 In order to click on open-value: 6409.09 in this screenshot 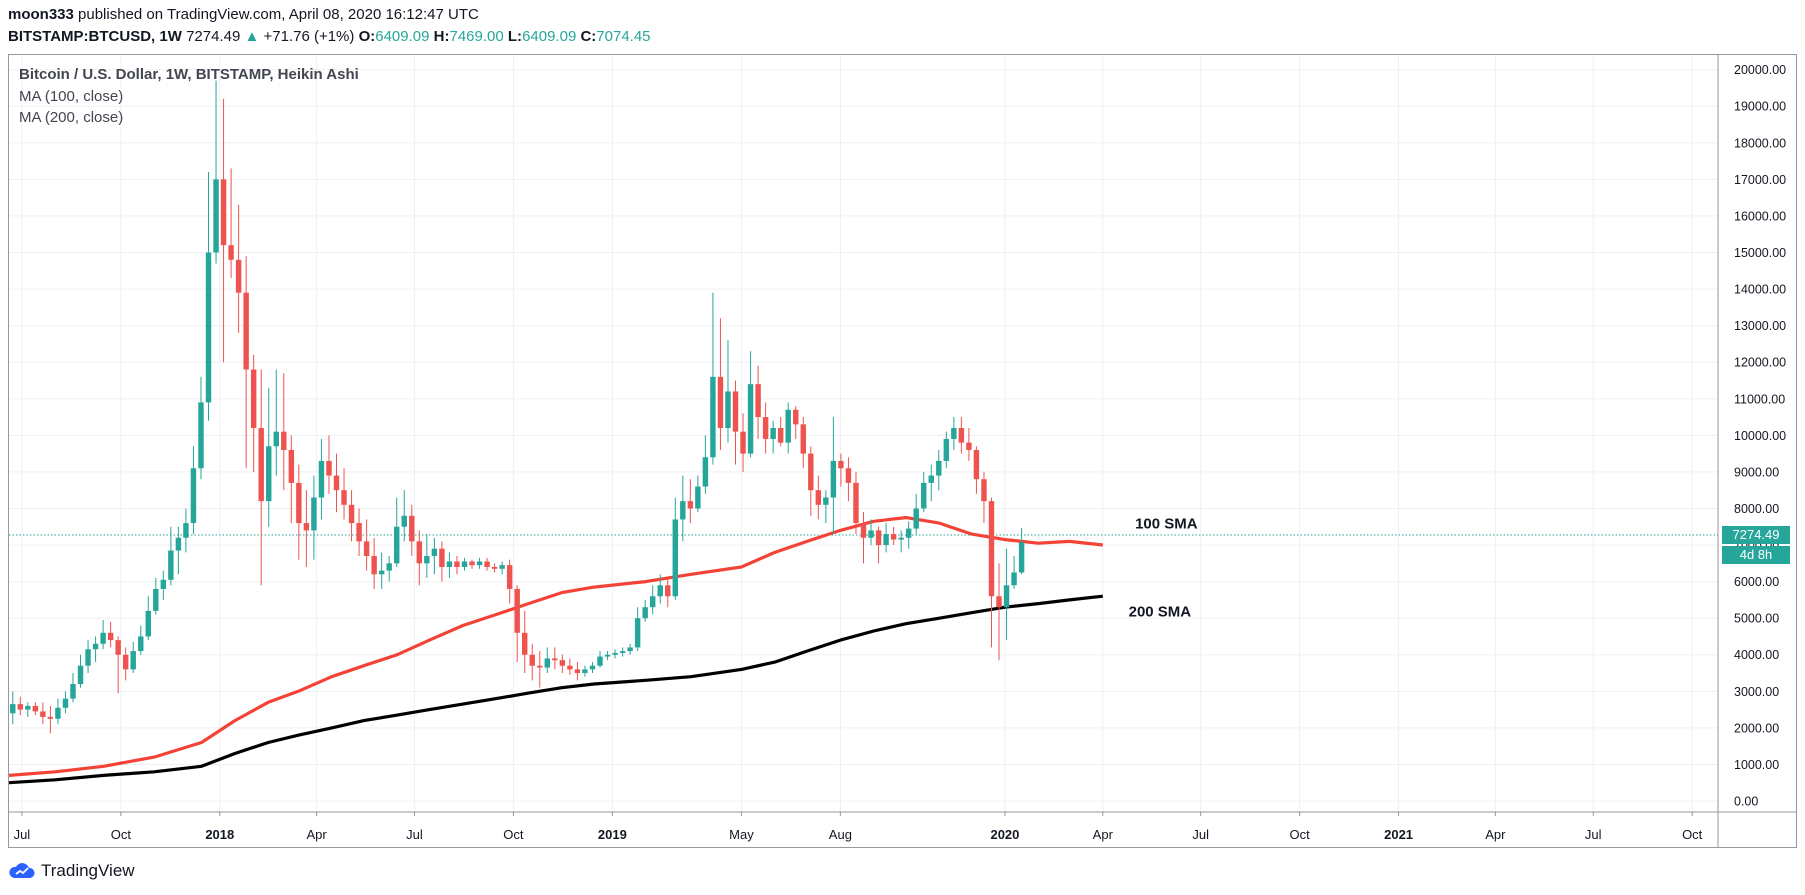, I will do `click(402, 36)`.